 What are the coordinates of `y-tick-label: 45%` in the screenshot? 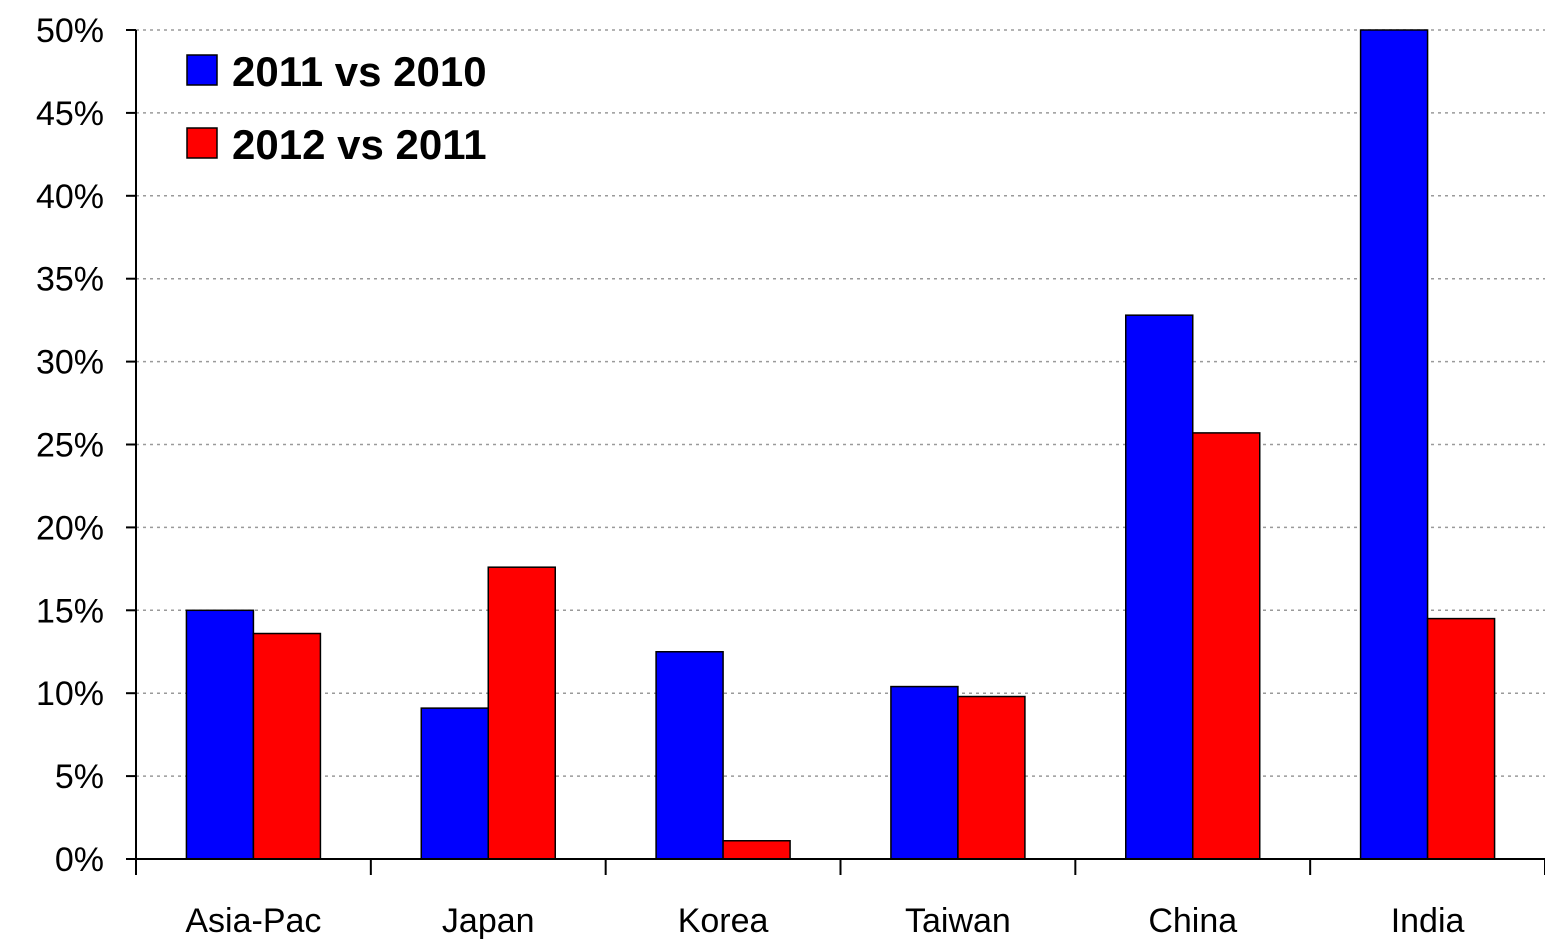 It's located at (70, 114).